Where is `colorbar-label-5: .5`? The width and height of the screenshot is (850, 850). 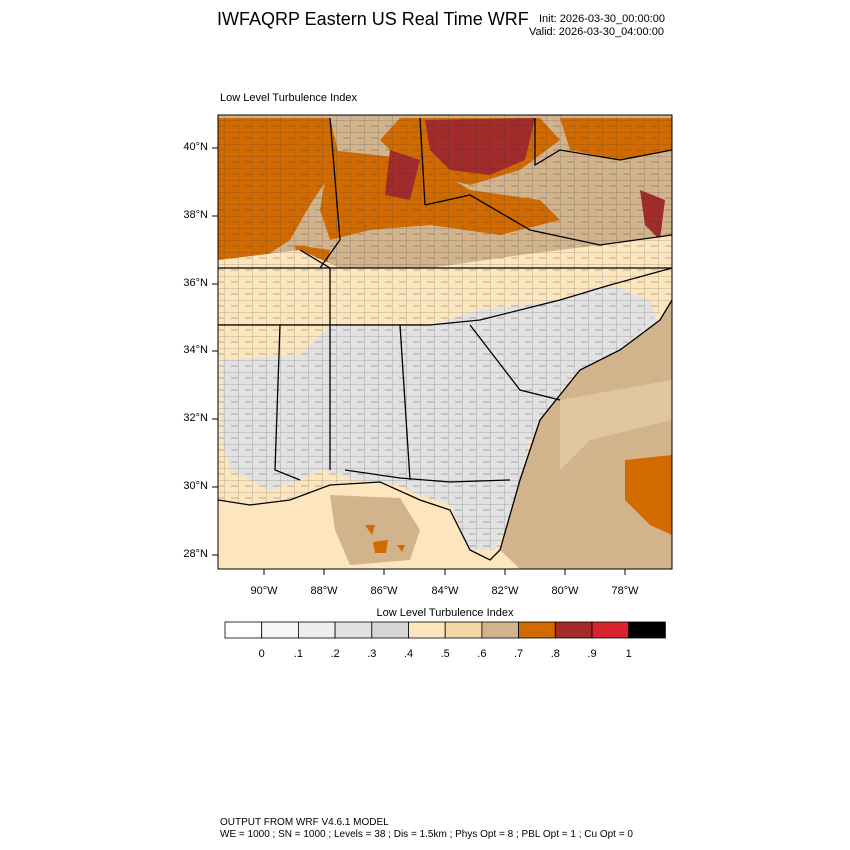 colorbar-label-5: .5 is located at coordinates (445, 654).